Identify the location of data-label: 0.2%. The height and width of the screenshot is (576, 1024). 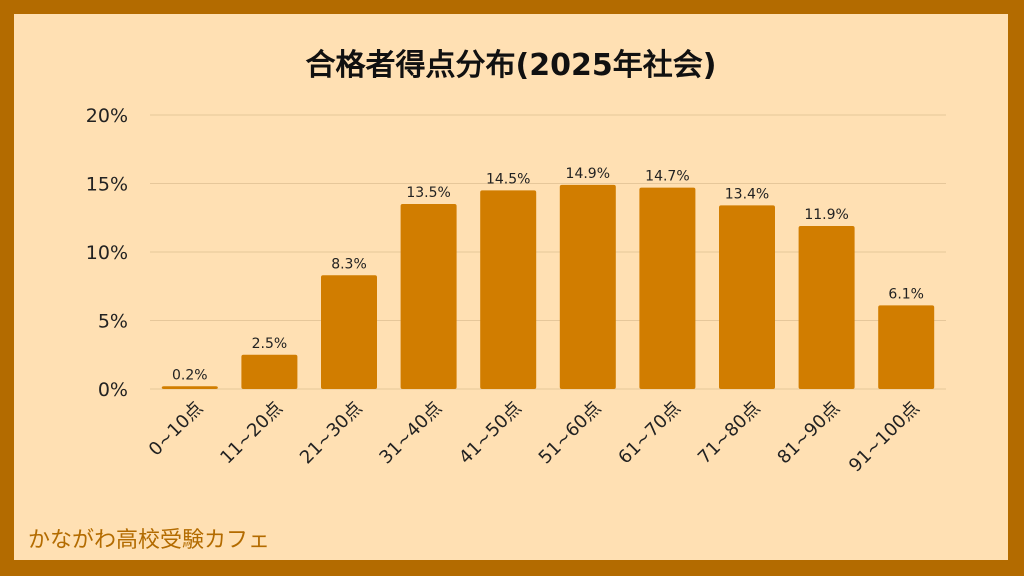
(190, 375).